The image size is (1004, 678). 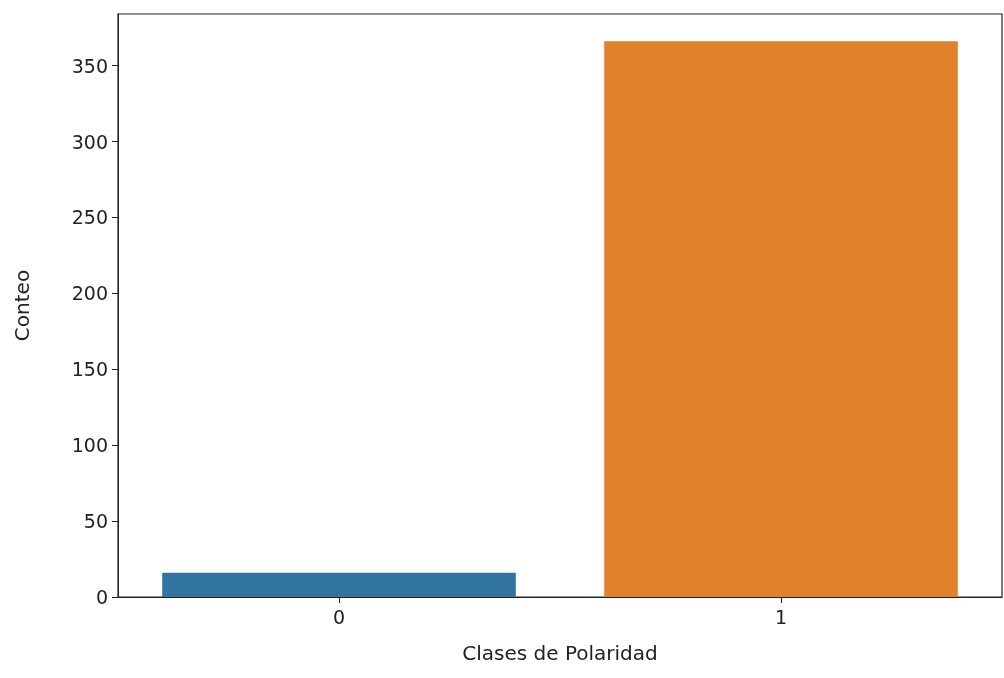 I want to click on y-tick-label: 0, so click(x=101, y=597).